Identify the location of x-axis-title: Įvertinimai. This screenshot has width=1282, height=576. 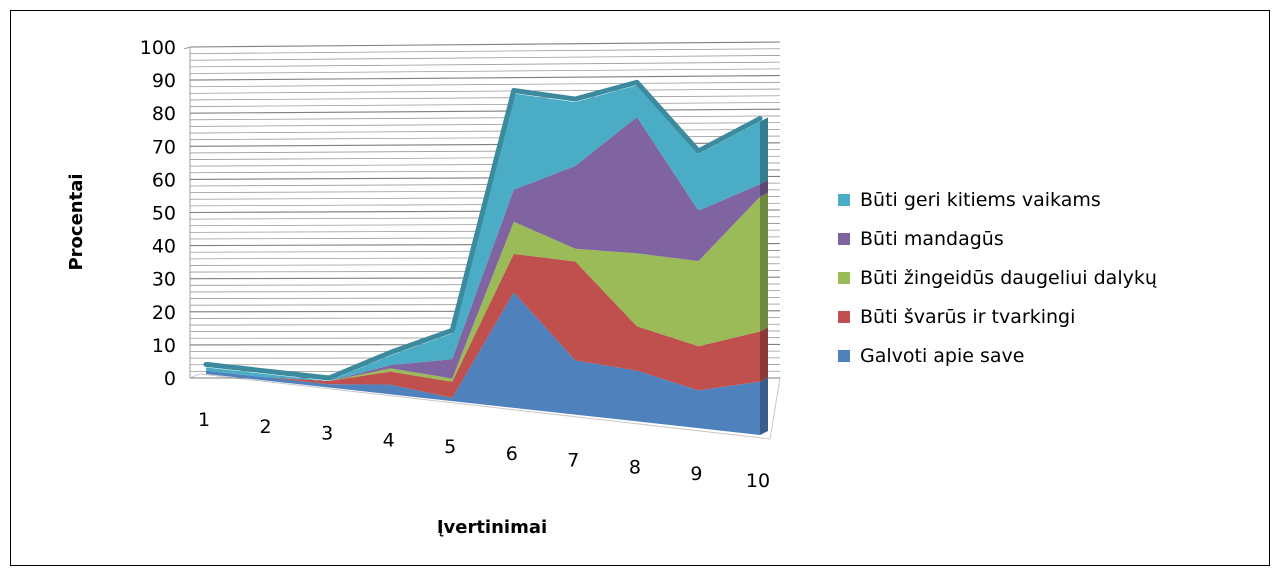
(492, 527).